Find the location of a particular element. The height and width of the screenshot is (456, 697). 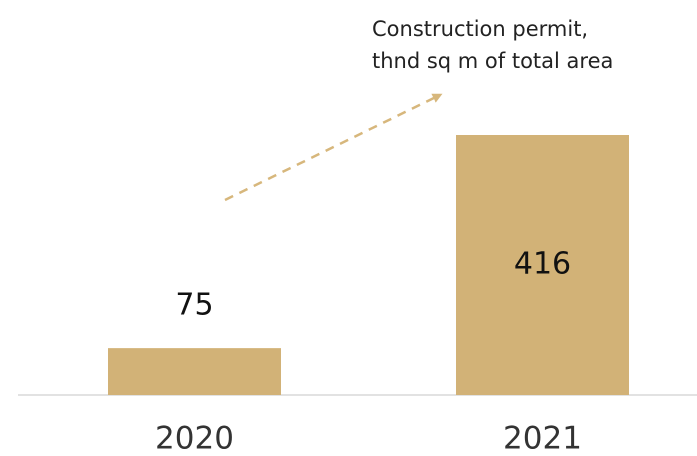

data-label: 416 is located at coordinates (542, 264).